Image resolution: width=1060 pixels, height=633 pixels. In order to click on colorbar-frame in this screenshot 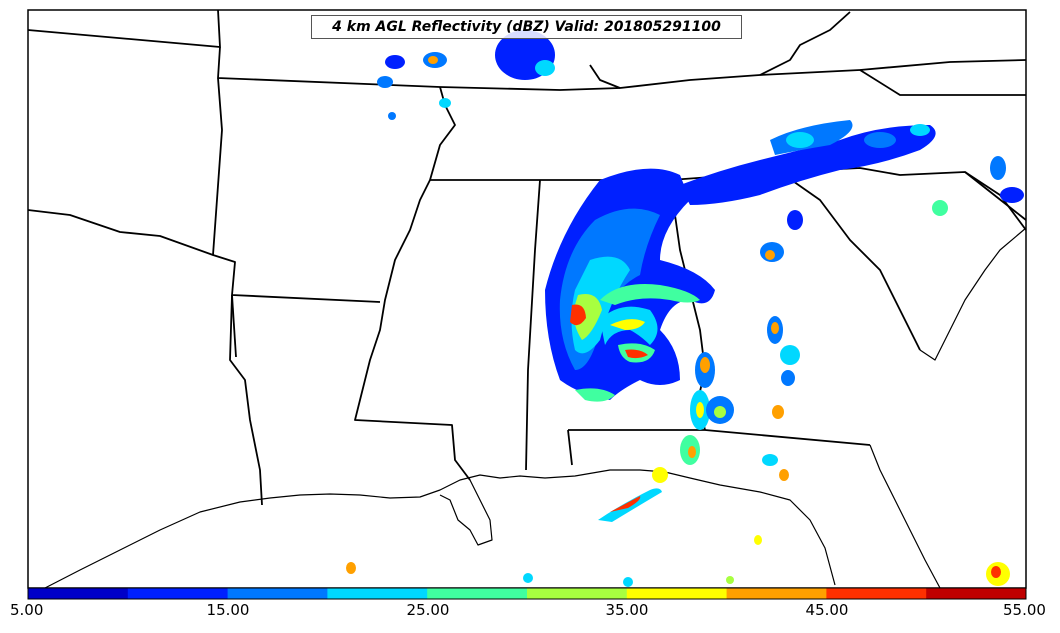, I will do `click(527, 593)`.